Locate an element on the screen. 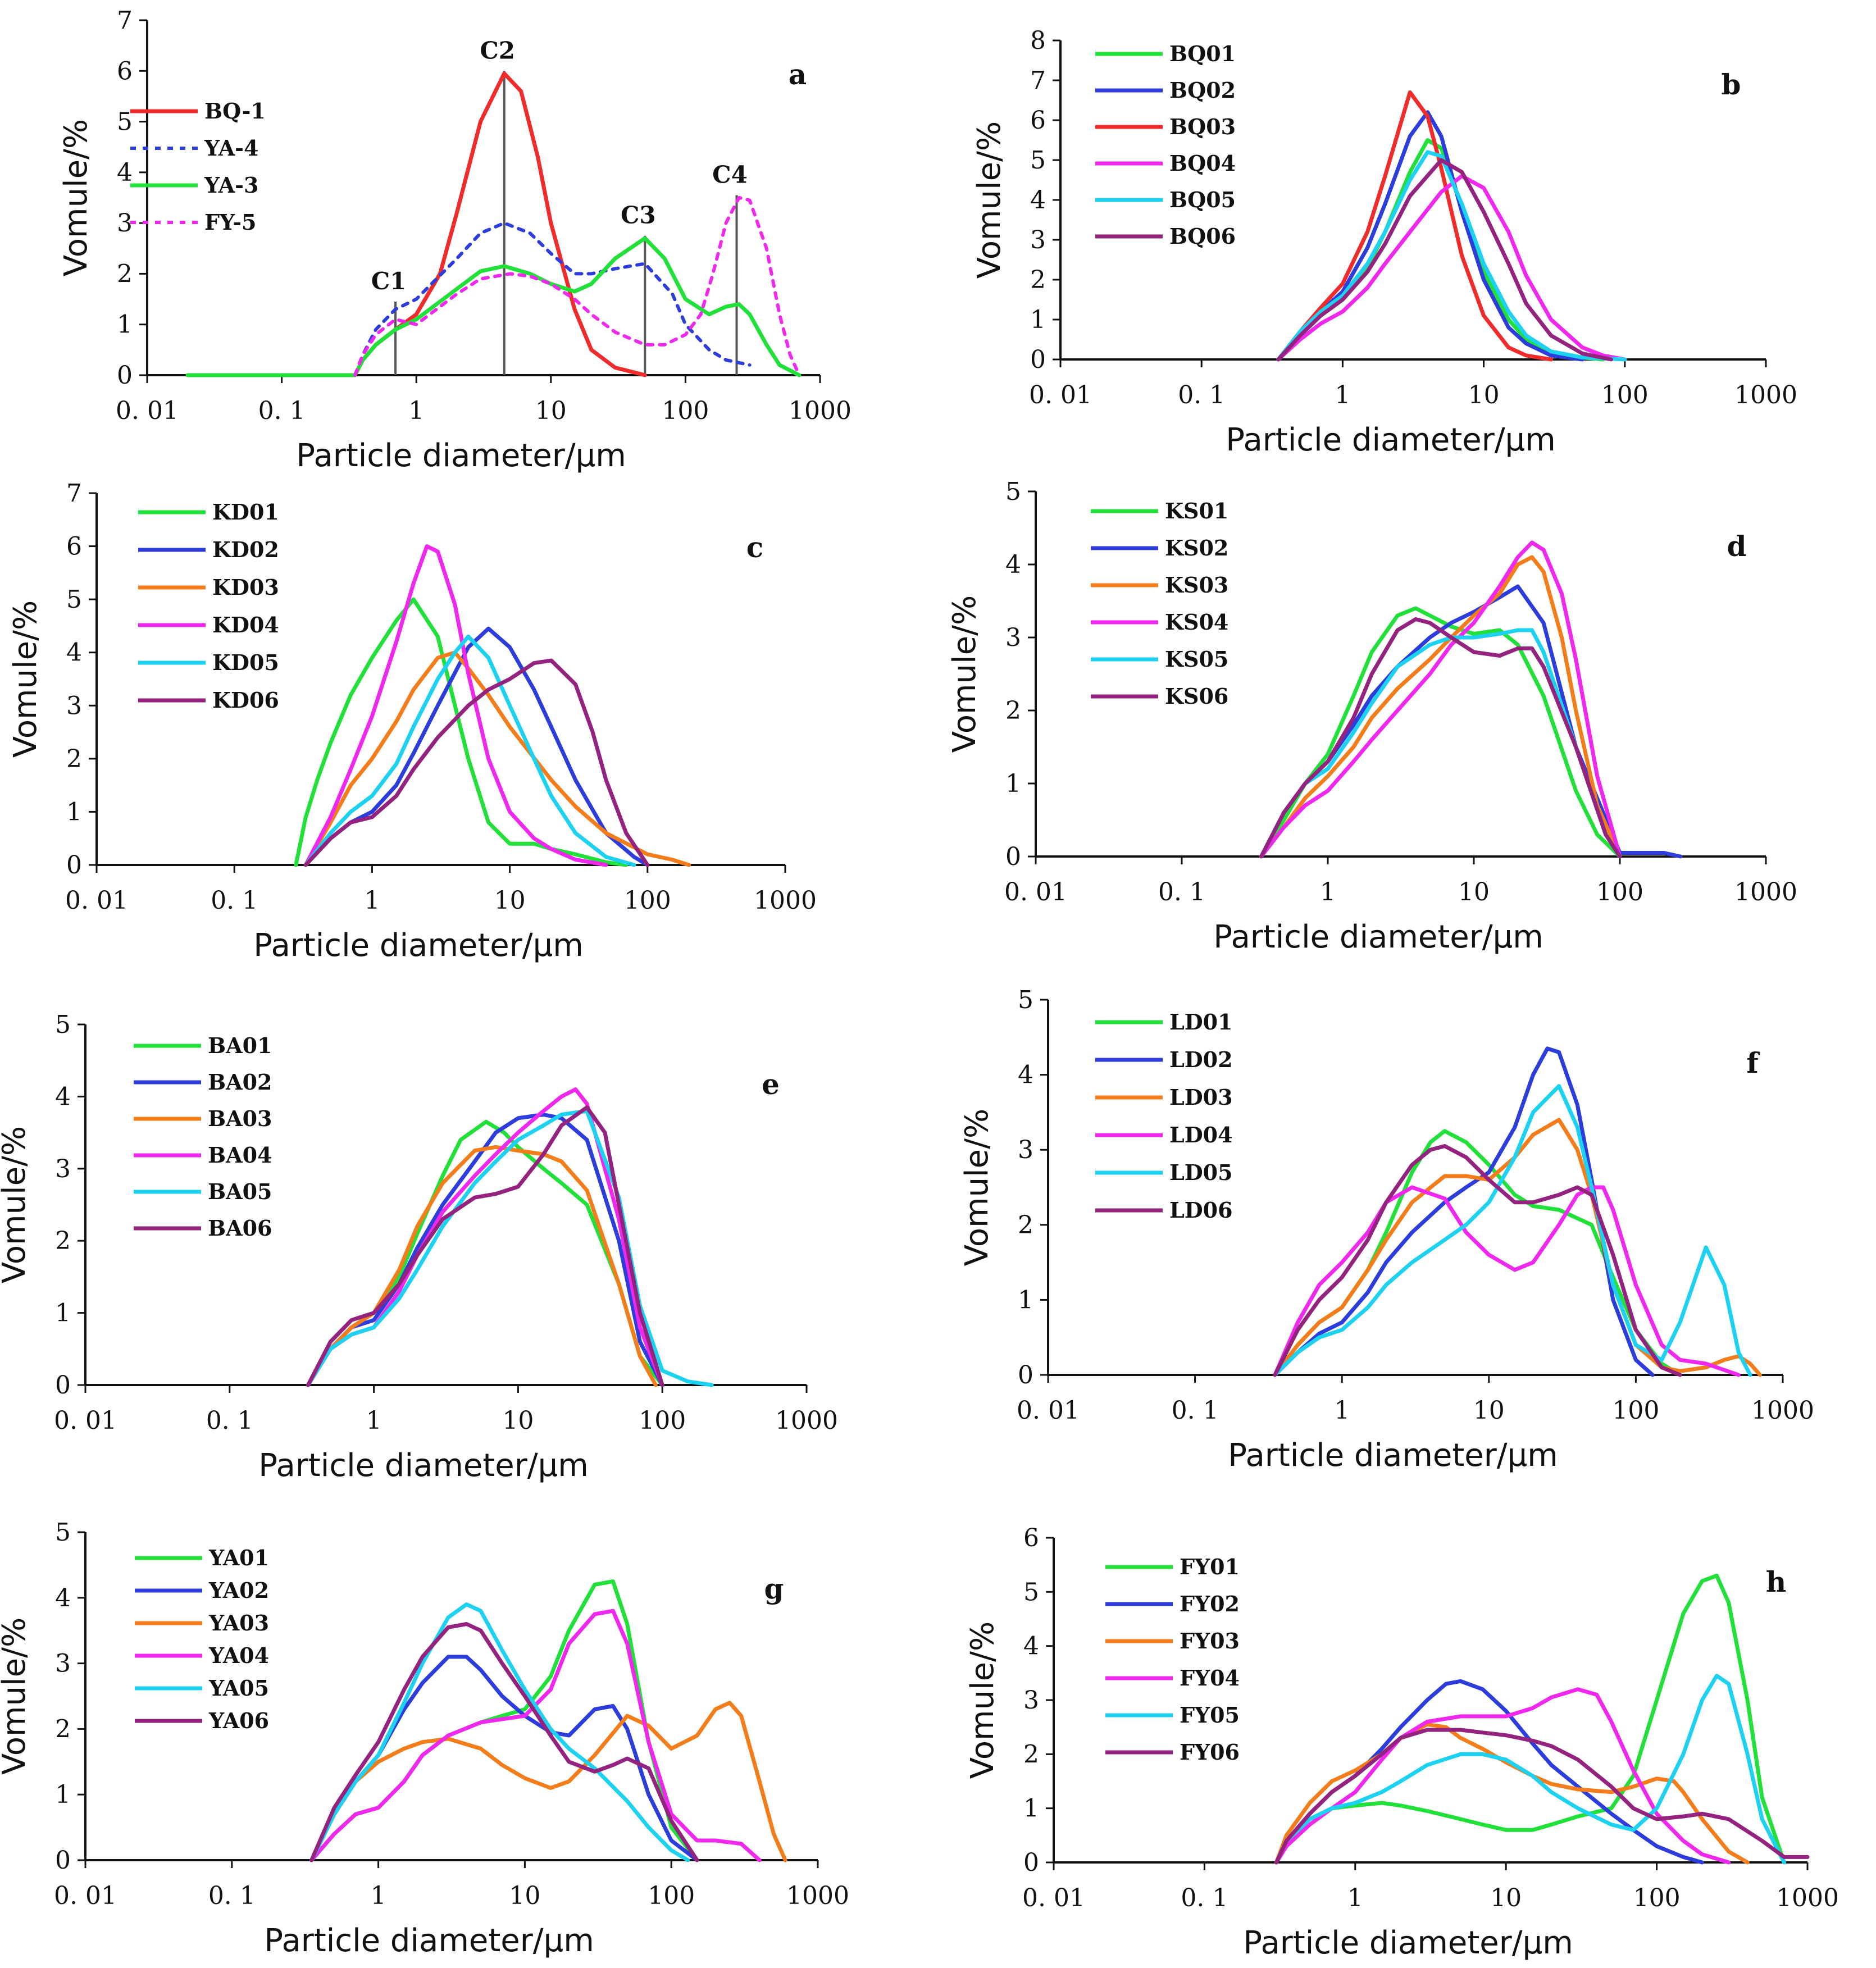  series-line-ya06 is located at coordinates (504, 1742).